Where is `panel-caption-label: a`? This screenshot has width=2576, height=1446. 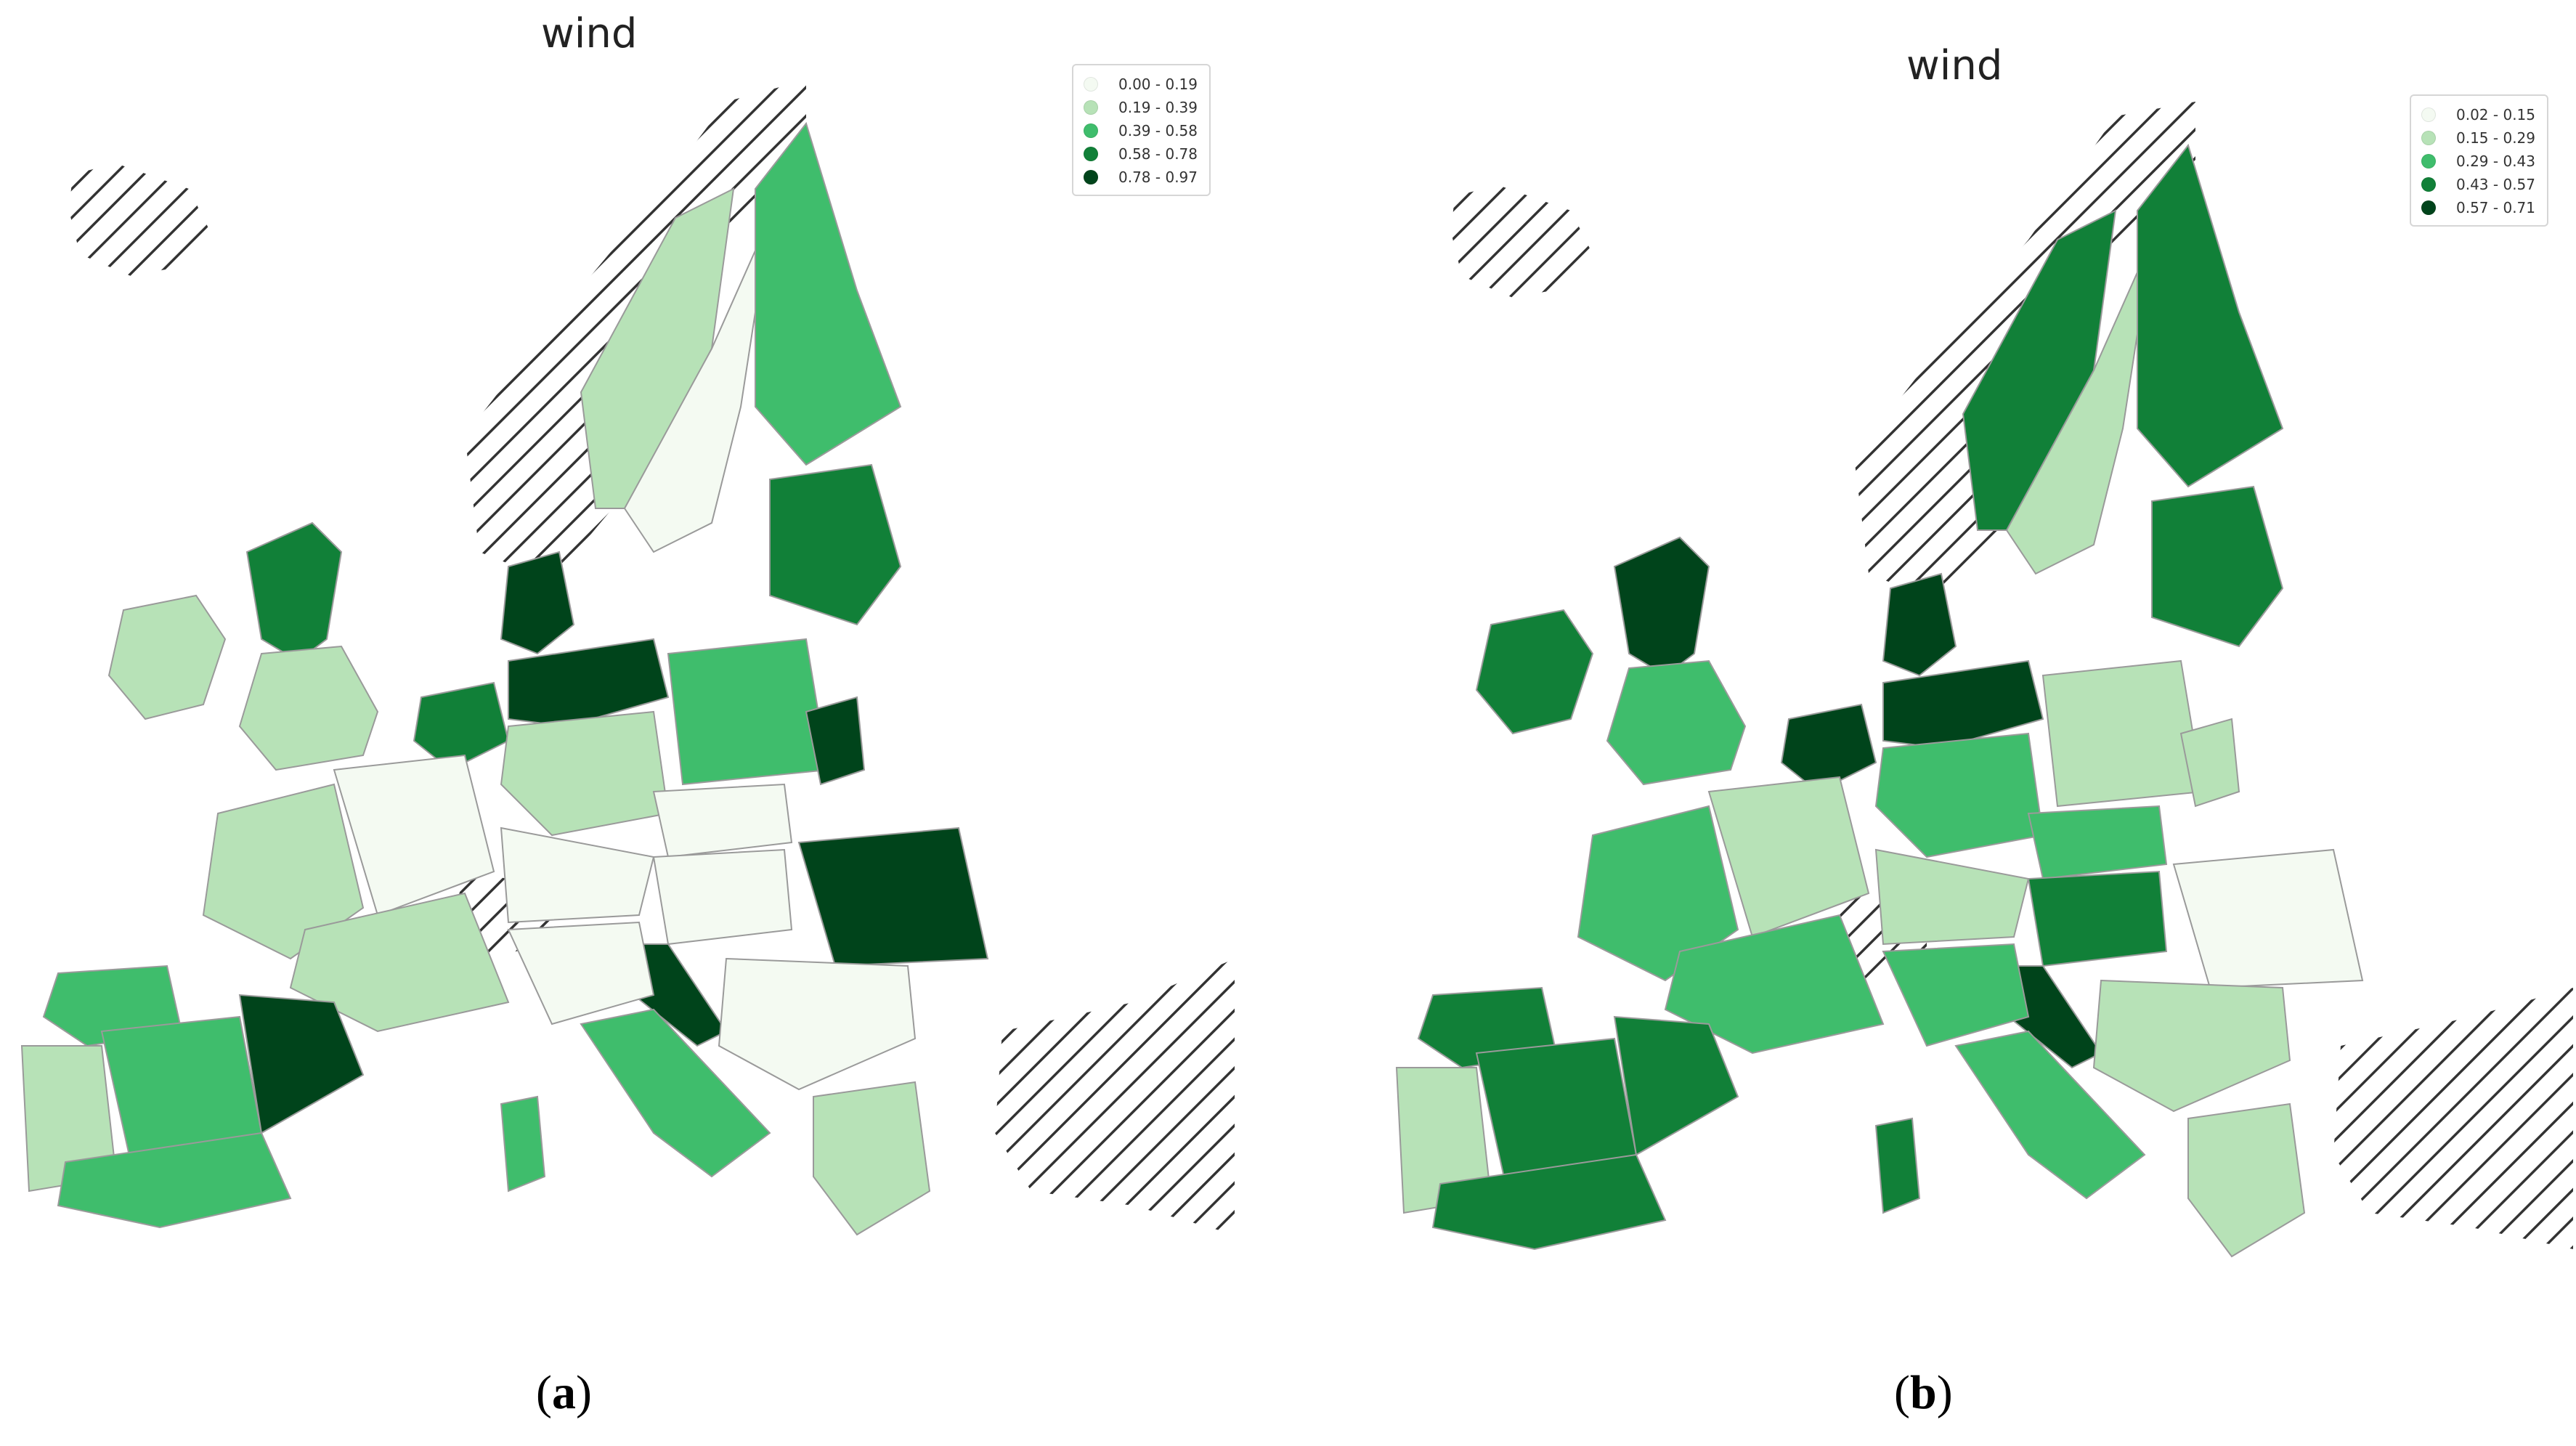 panel-caption-label: a is located at coordinates (563, 1392).